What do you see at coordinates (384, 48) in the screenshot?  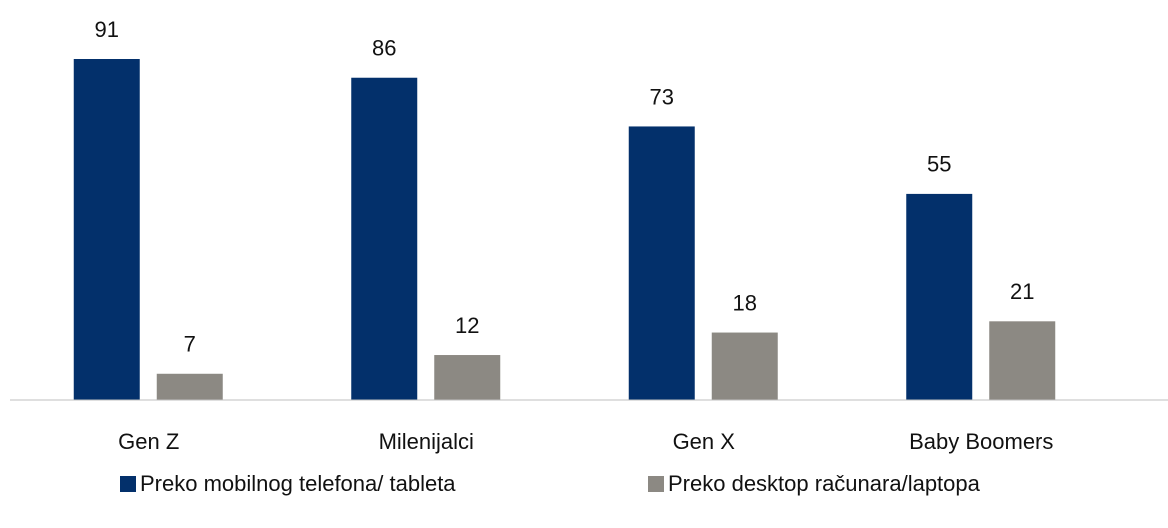 I see `data-label: 86` at bounding box center [384, 48].